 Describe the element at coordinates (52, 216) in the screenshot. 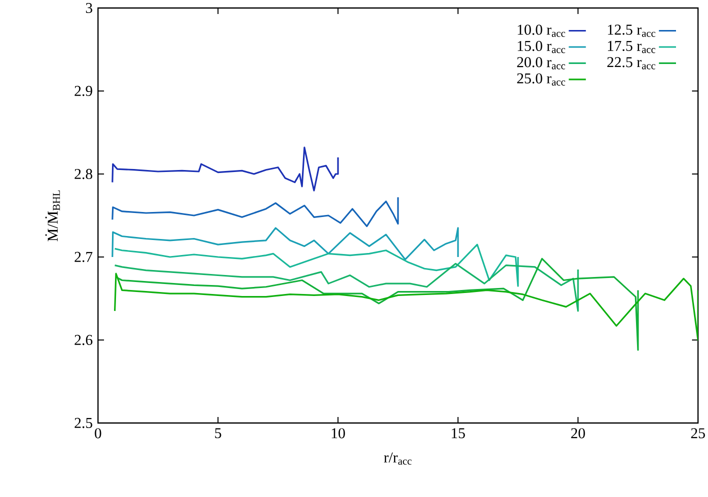

I see `y-axis-title: Ṁ/Ṁ$_{BHL}$` at that location.